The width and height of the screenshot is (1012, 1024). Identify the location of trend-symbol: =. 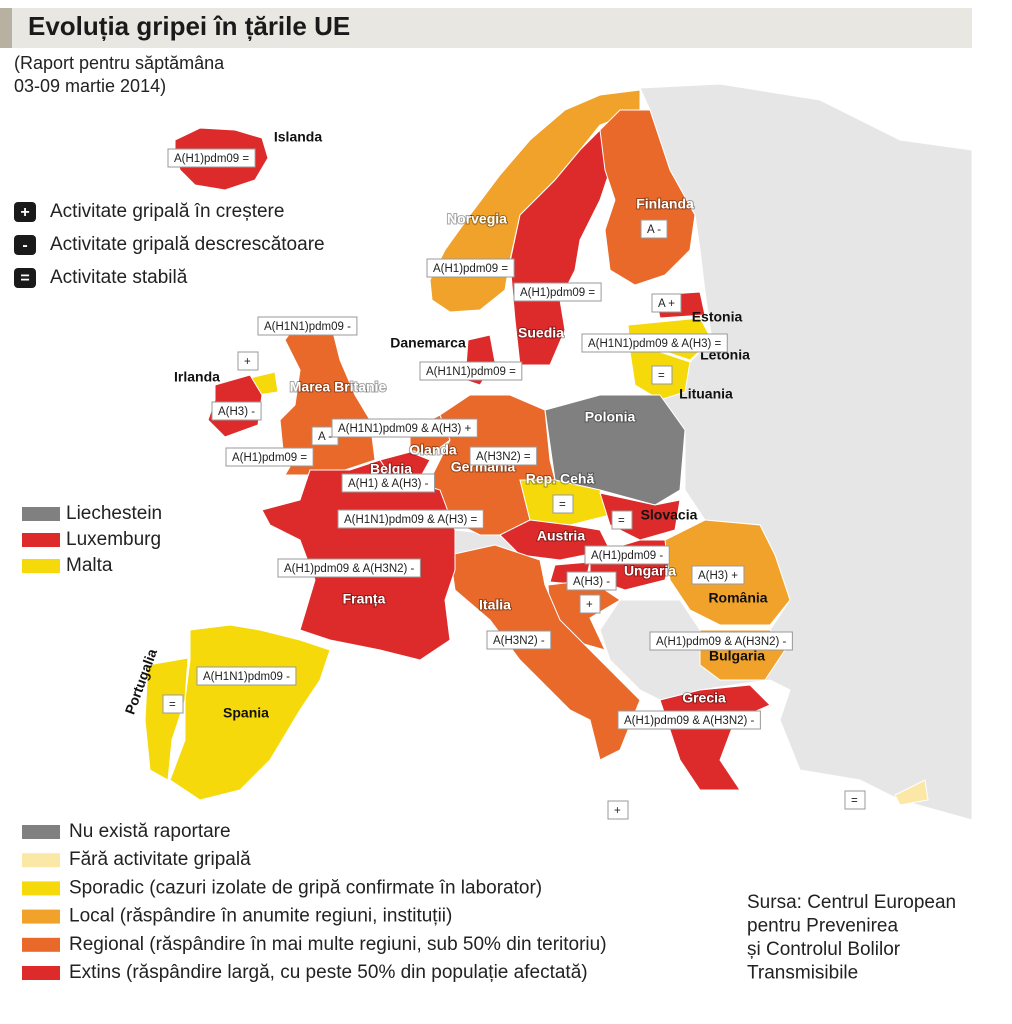
(24, 278).